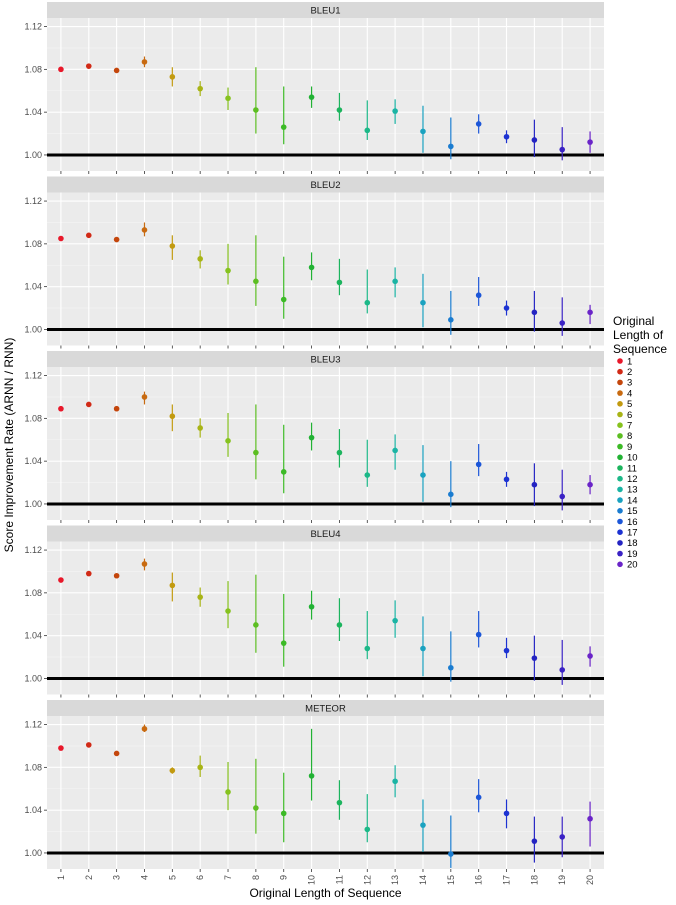 The height and width of the screenshot is (905, 676). I want to click on legend-label: 7, so click(629, 426).